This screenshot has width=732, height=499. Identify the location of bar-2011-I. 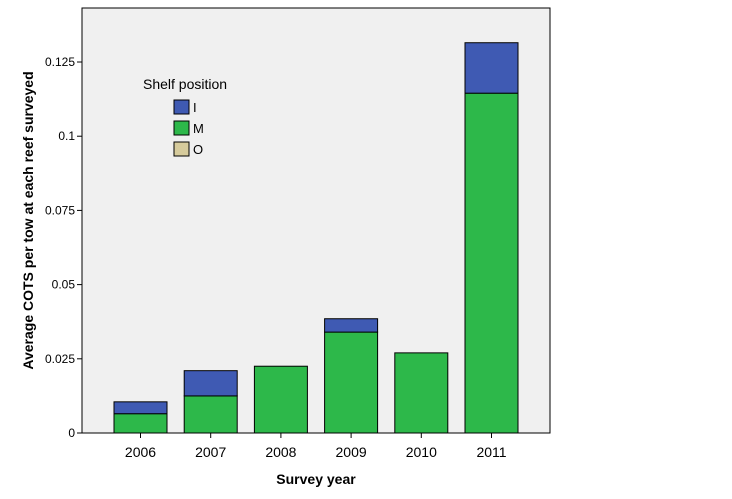
(491, 68).